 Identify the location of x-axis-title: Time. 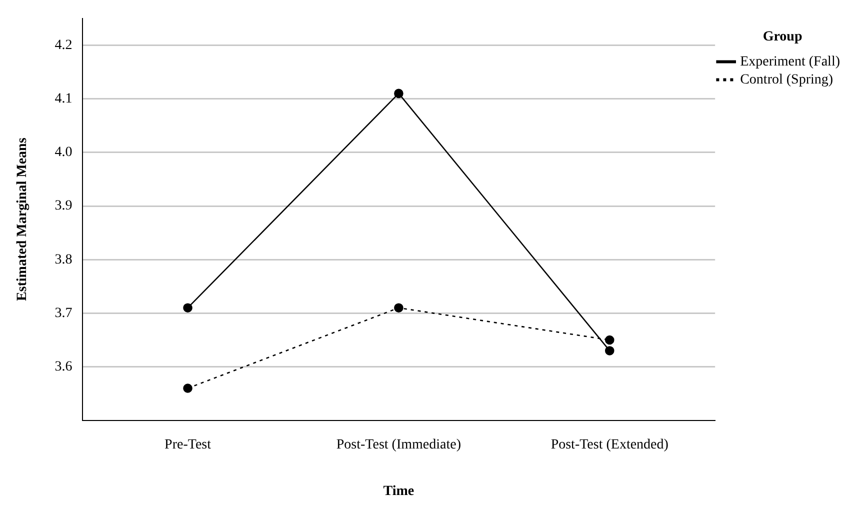
(398, 492).